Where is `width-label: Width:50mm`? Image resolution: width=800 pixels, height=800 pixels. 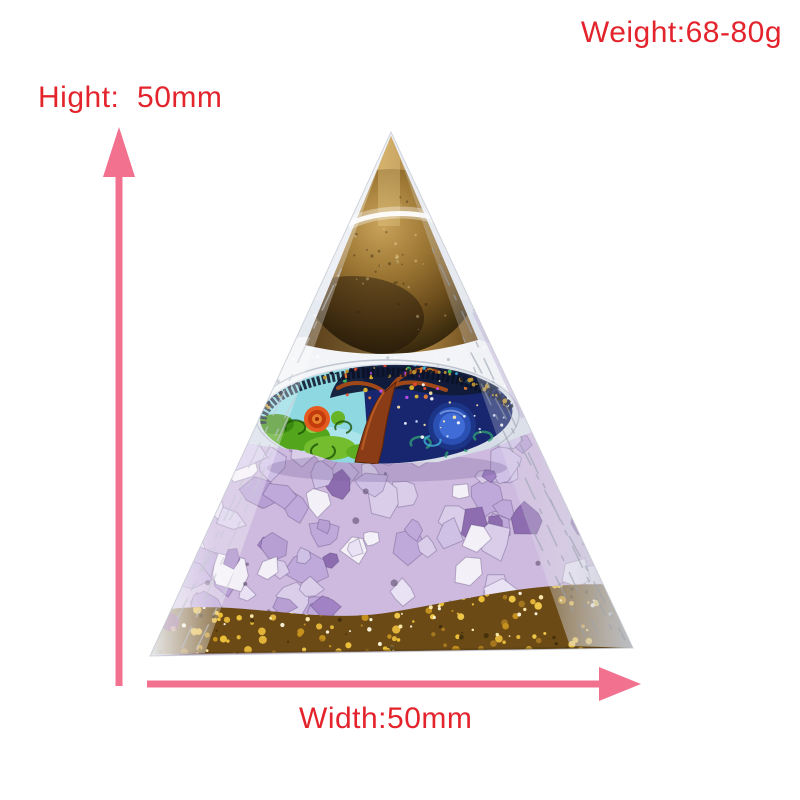
width-label: Width:50mm is located at coordinates (386, 718).